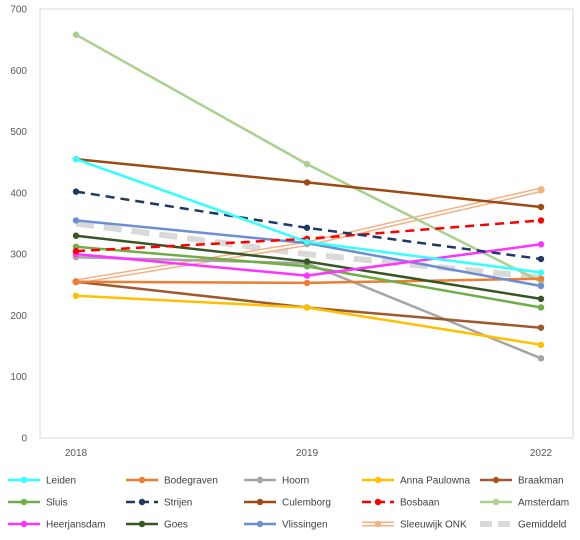 The height and width of the screenshot is (540, 580). What do you see at coordinates (307, 453) in the screenshot?
I see `x-tick-label: 2019` at bounding box center [307, 453].